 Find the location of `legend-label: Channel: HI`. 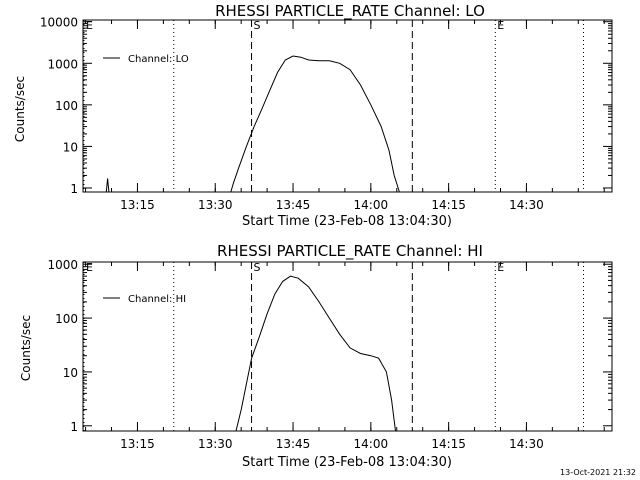

legend-label: Channel: HI is located at coordinates (157, 299).